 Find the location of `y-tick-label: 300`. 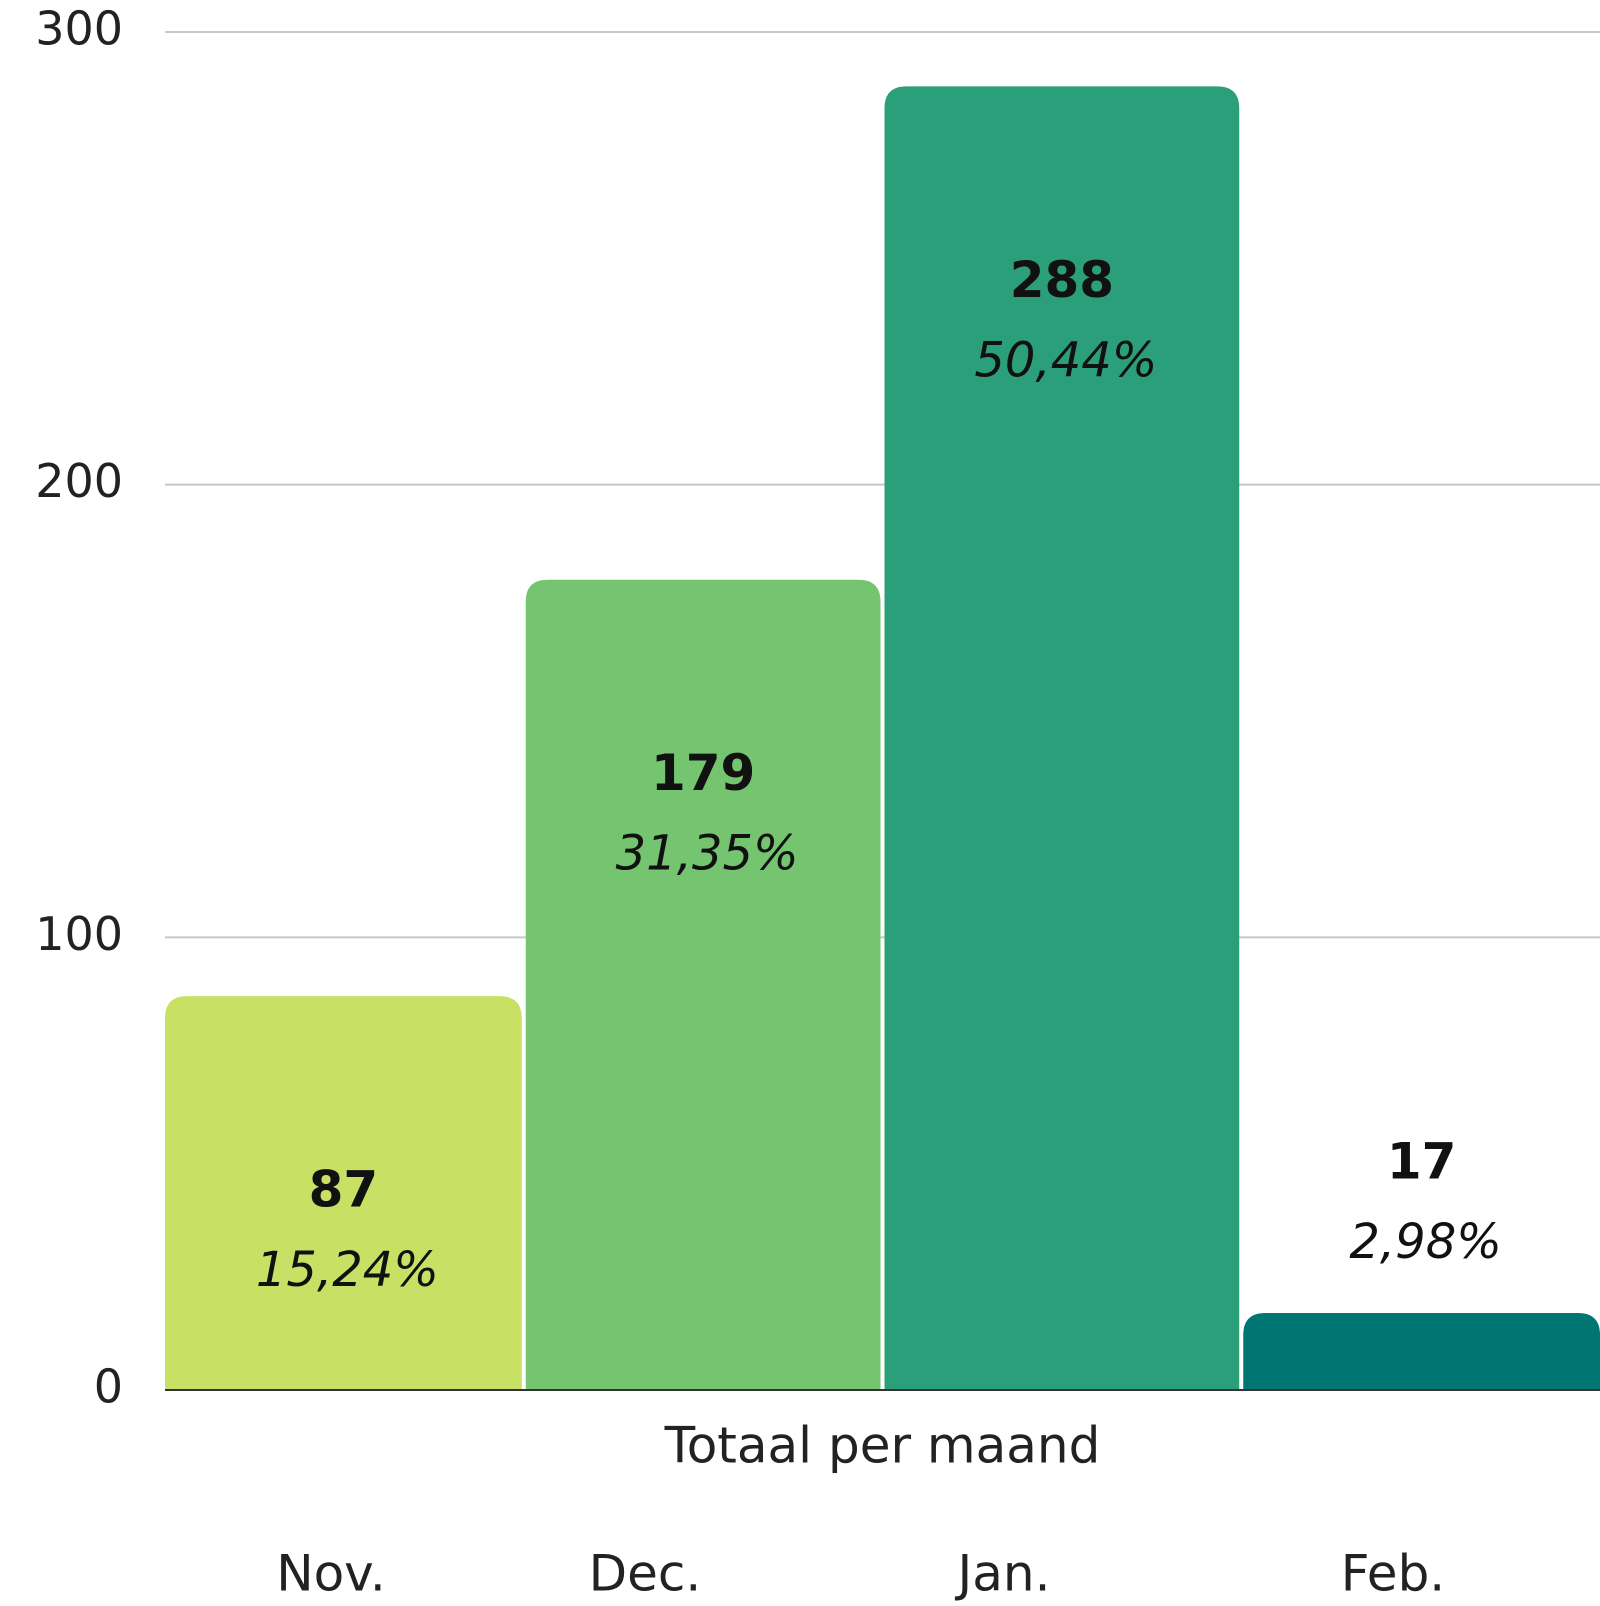

y-tick-label: 300 is located at coordinates (79, 29).